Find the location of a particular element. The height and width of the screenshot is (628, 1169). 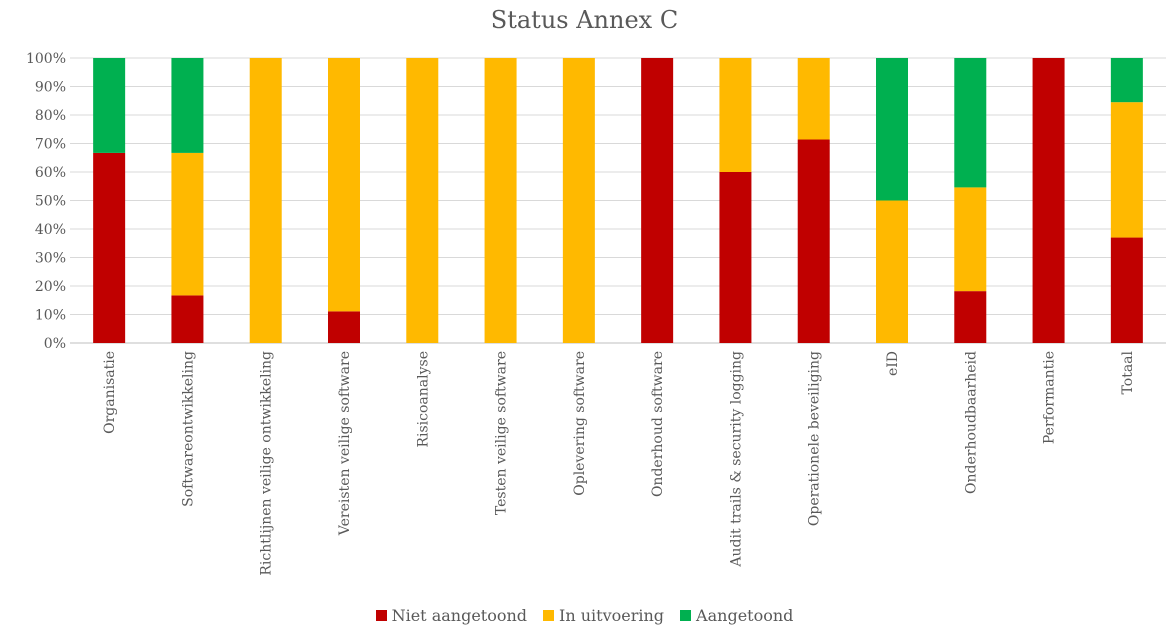

chart-title: Status Annex C is located at coordinates (584, 20).